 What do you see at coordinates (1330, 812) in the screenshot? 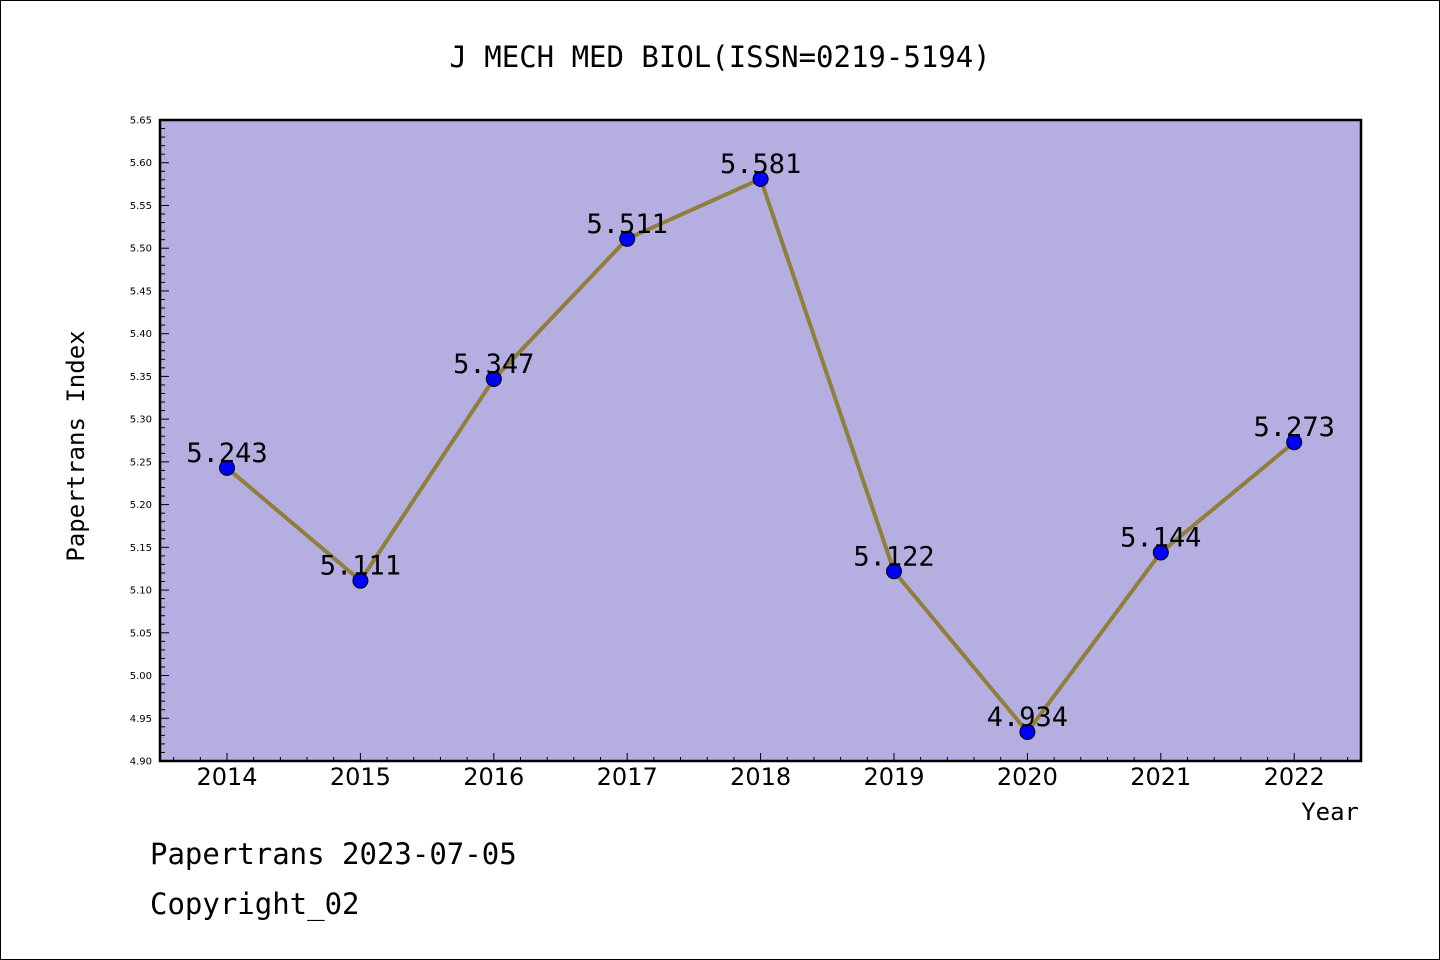
I see `x-axis-label: Year` at bounding box center [1330, 812].